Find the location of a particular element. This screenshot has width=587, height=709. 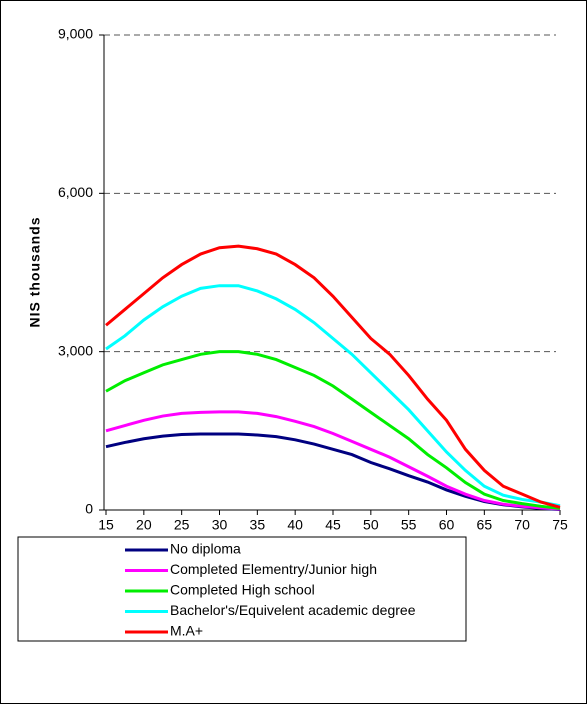

x-tick-label: 45 is located at coordinates (333, 525).